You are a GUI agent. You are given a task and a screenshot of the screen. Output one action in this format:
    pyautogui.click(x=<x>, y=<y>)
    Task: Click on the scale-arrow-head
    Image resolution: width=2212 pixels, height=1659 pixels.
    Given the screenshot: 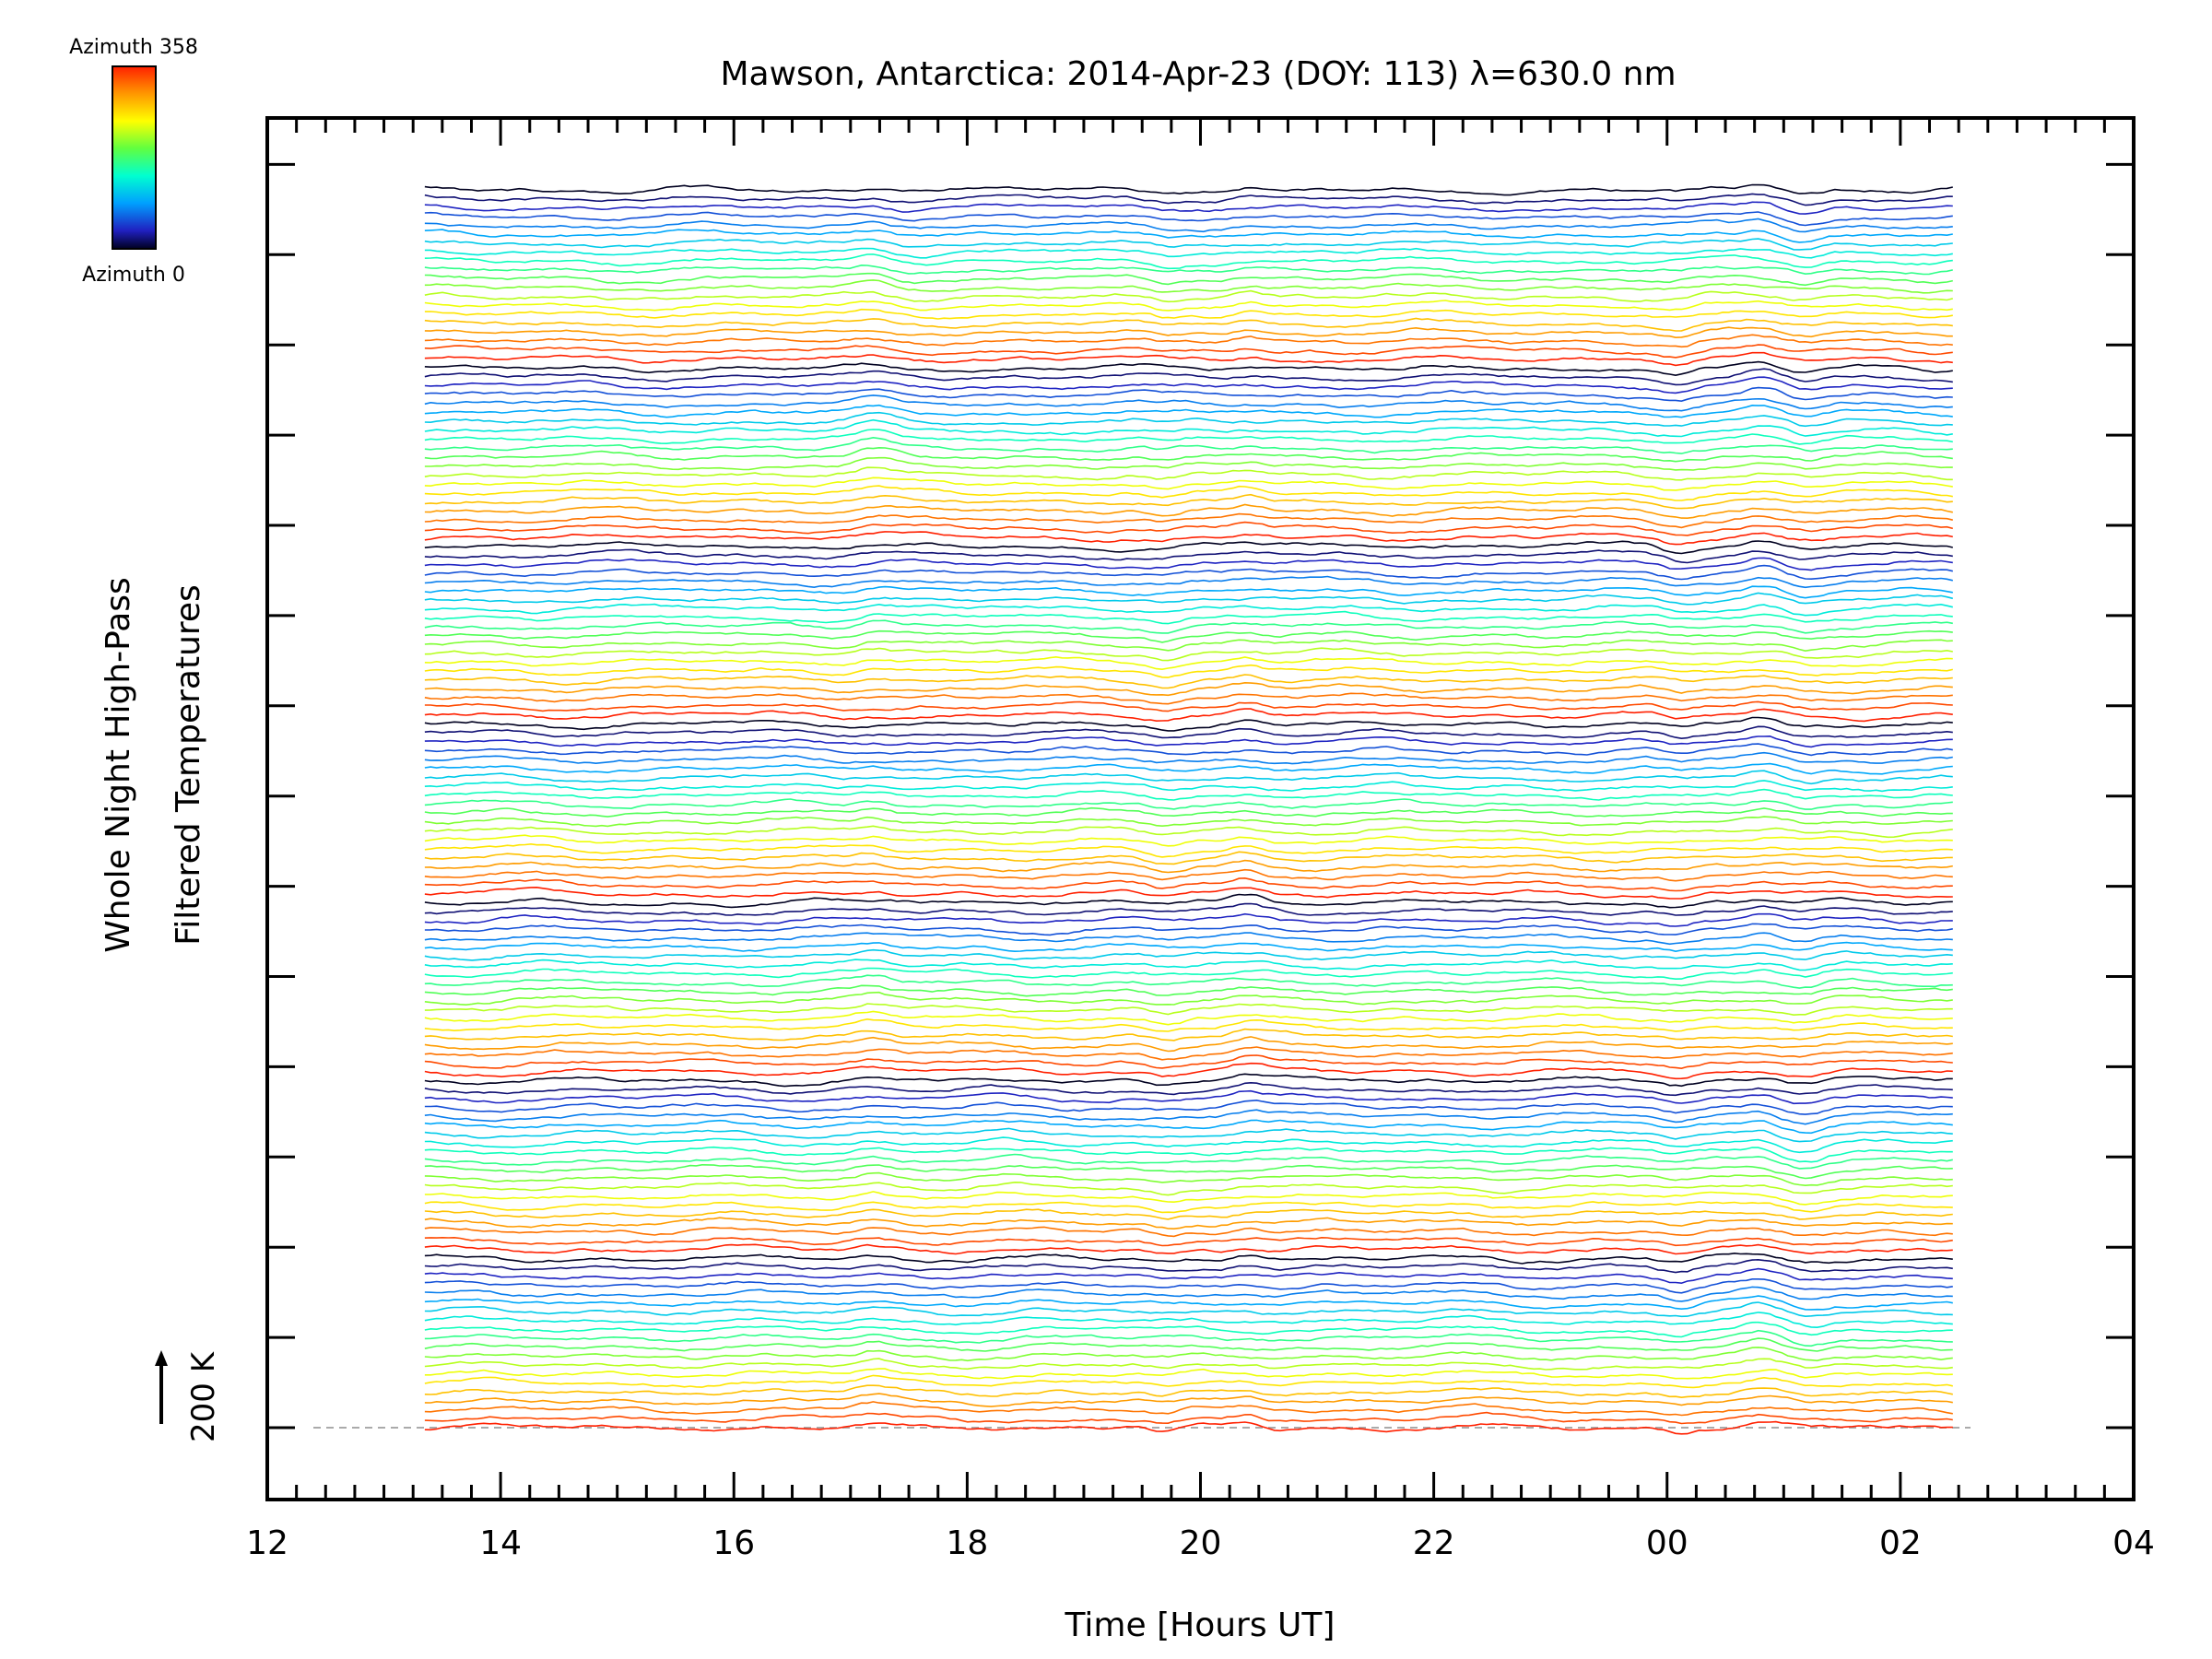 What is the action you would take?
    pyautogui.click(x=161, y=1358)
    